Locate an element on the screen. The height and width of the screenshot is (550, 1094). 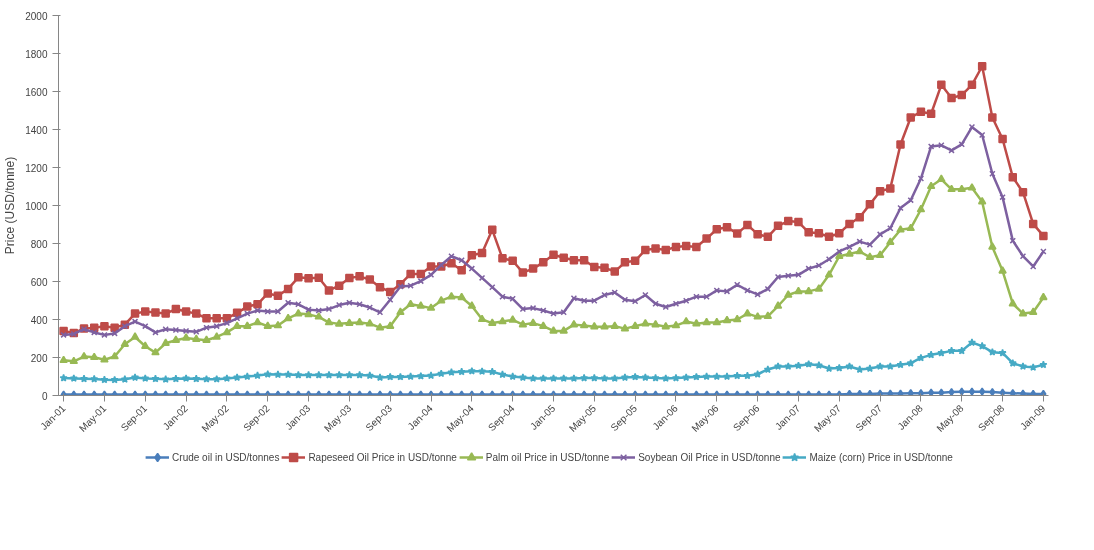
y-tick-label: 600 is located at coordinates (39, 282).